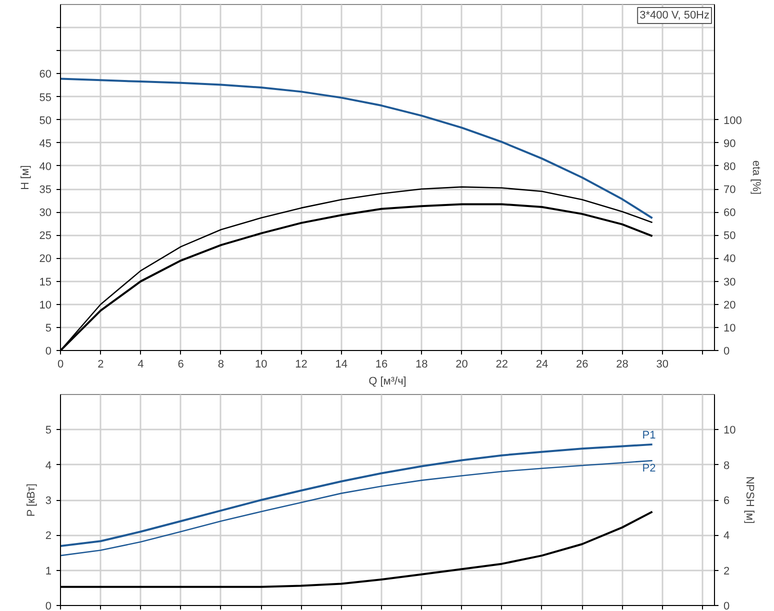 This screenshot has width=774, height=611. I want to click on x-tick-label: 0, so click(60, 364).